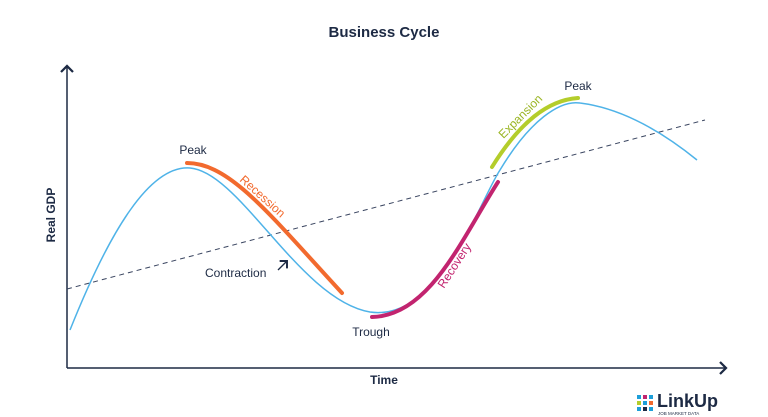 Image resolution: width=768 pixels, height=417 pixels. Describe the element at coordinates (262, 196) in the screenshot. I see `recession-label: Recession` at that location.